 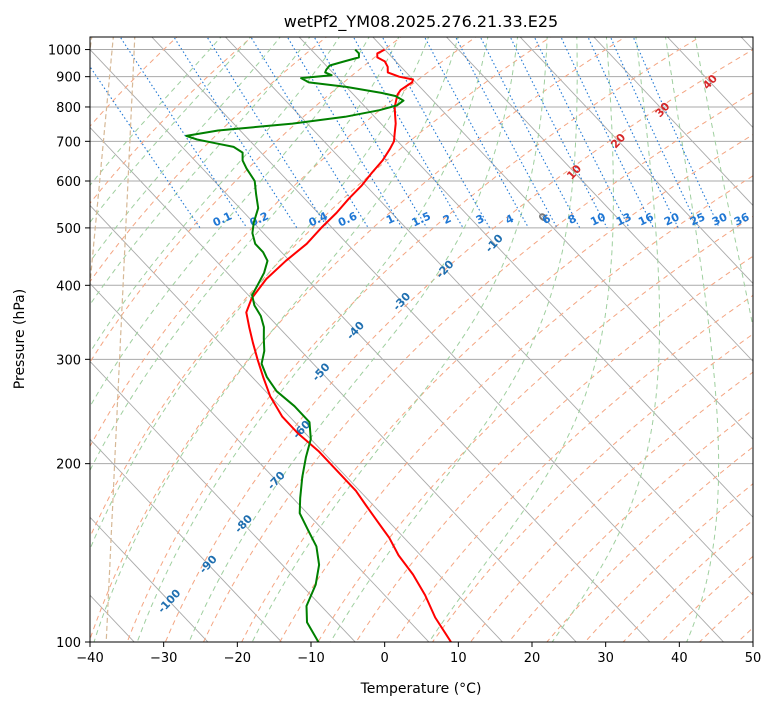 I want to click on y-tick-label: 600, so click(x=68, y=182).